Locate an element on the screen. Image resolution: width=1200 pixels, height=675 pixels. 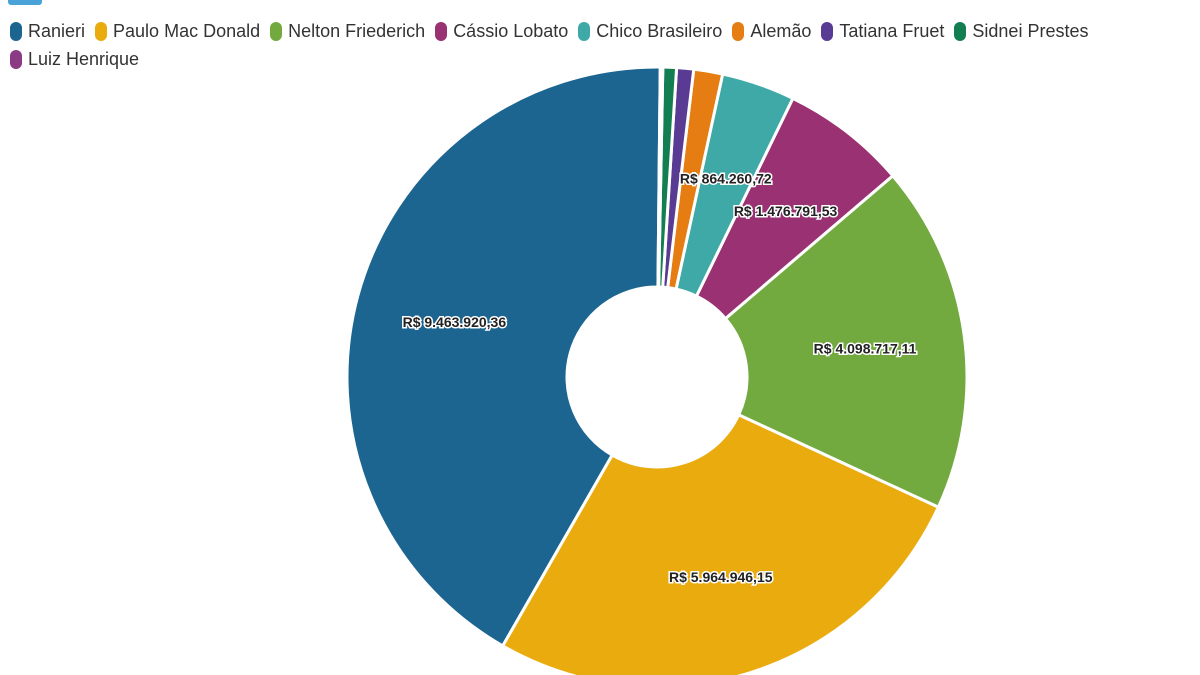
legend-item-5: Alemão is located at coordinates (771, 31).